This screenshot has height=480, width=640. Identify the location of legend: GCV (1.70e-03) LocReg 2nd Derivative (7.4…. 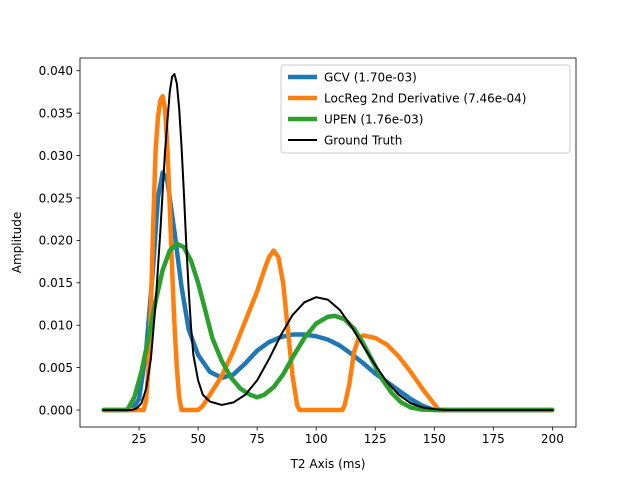
(425, 109).